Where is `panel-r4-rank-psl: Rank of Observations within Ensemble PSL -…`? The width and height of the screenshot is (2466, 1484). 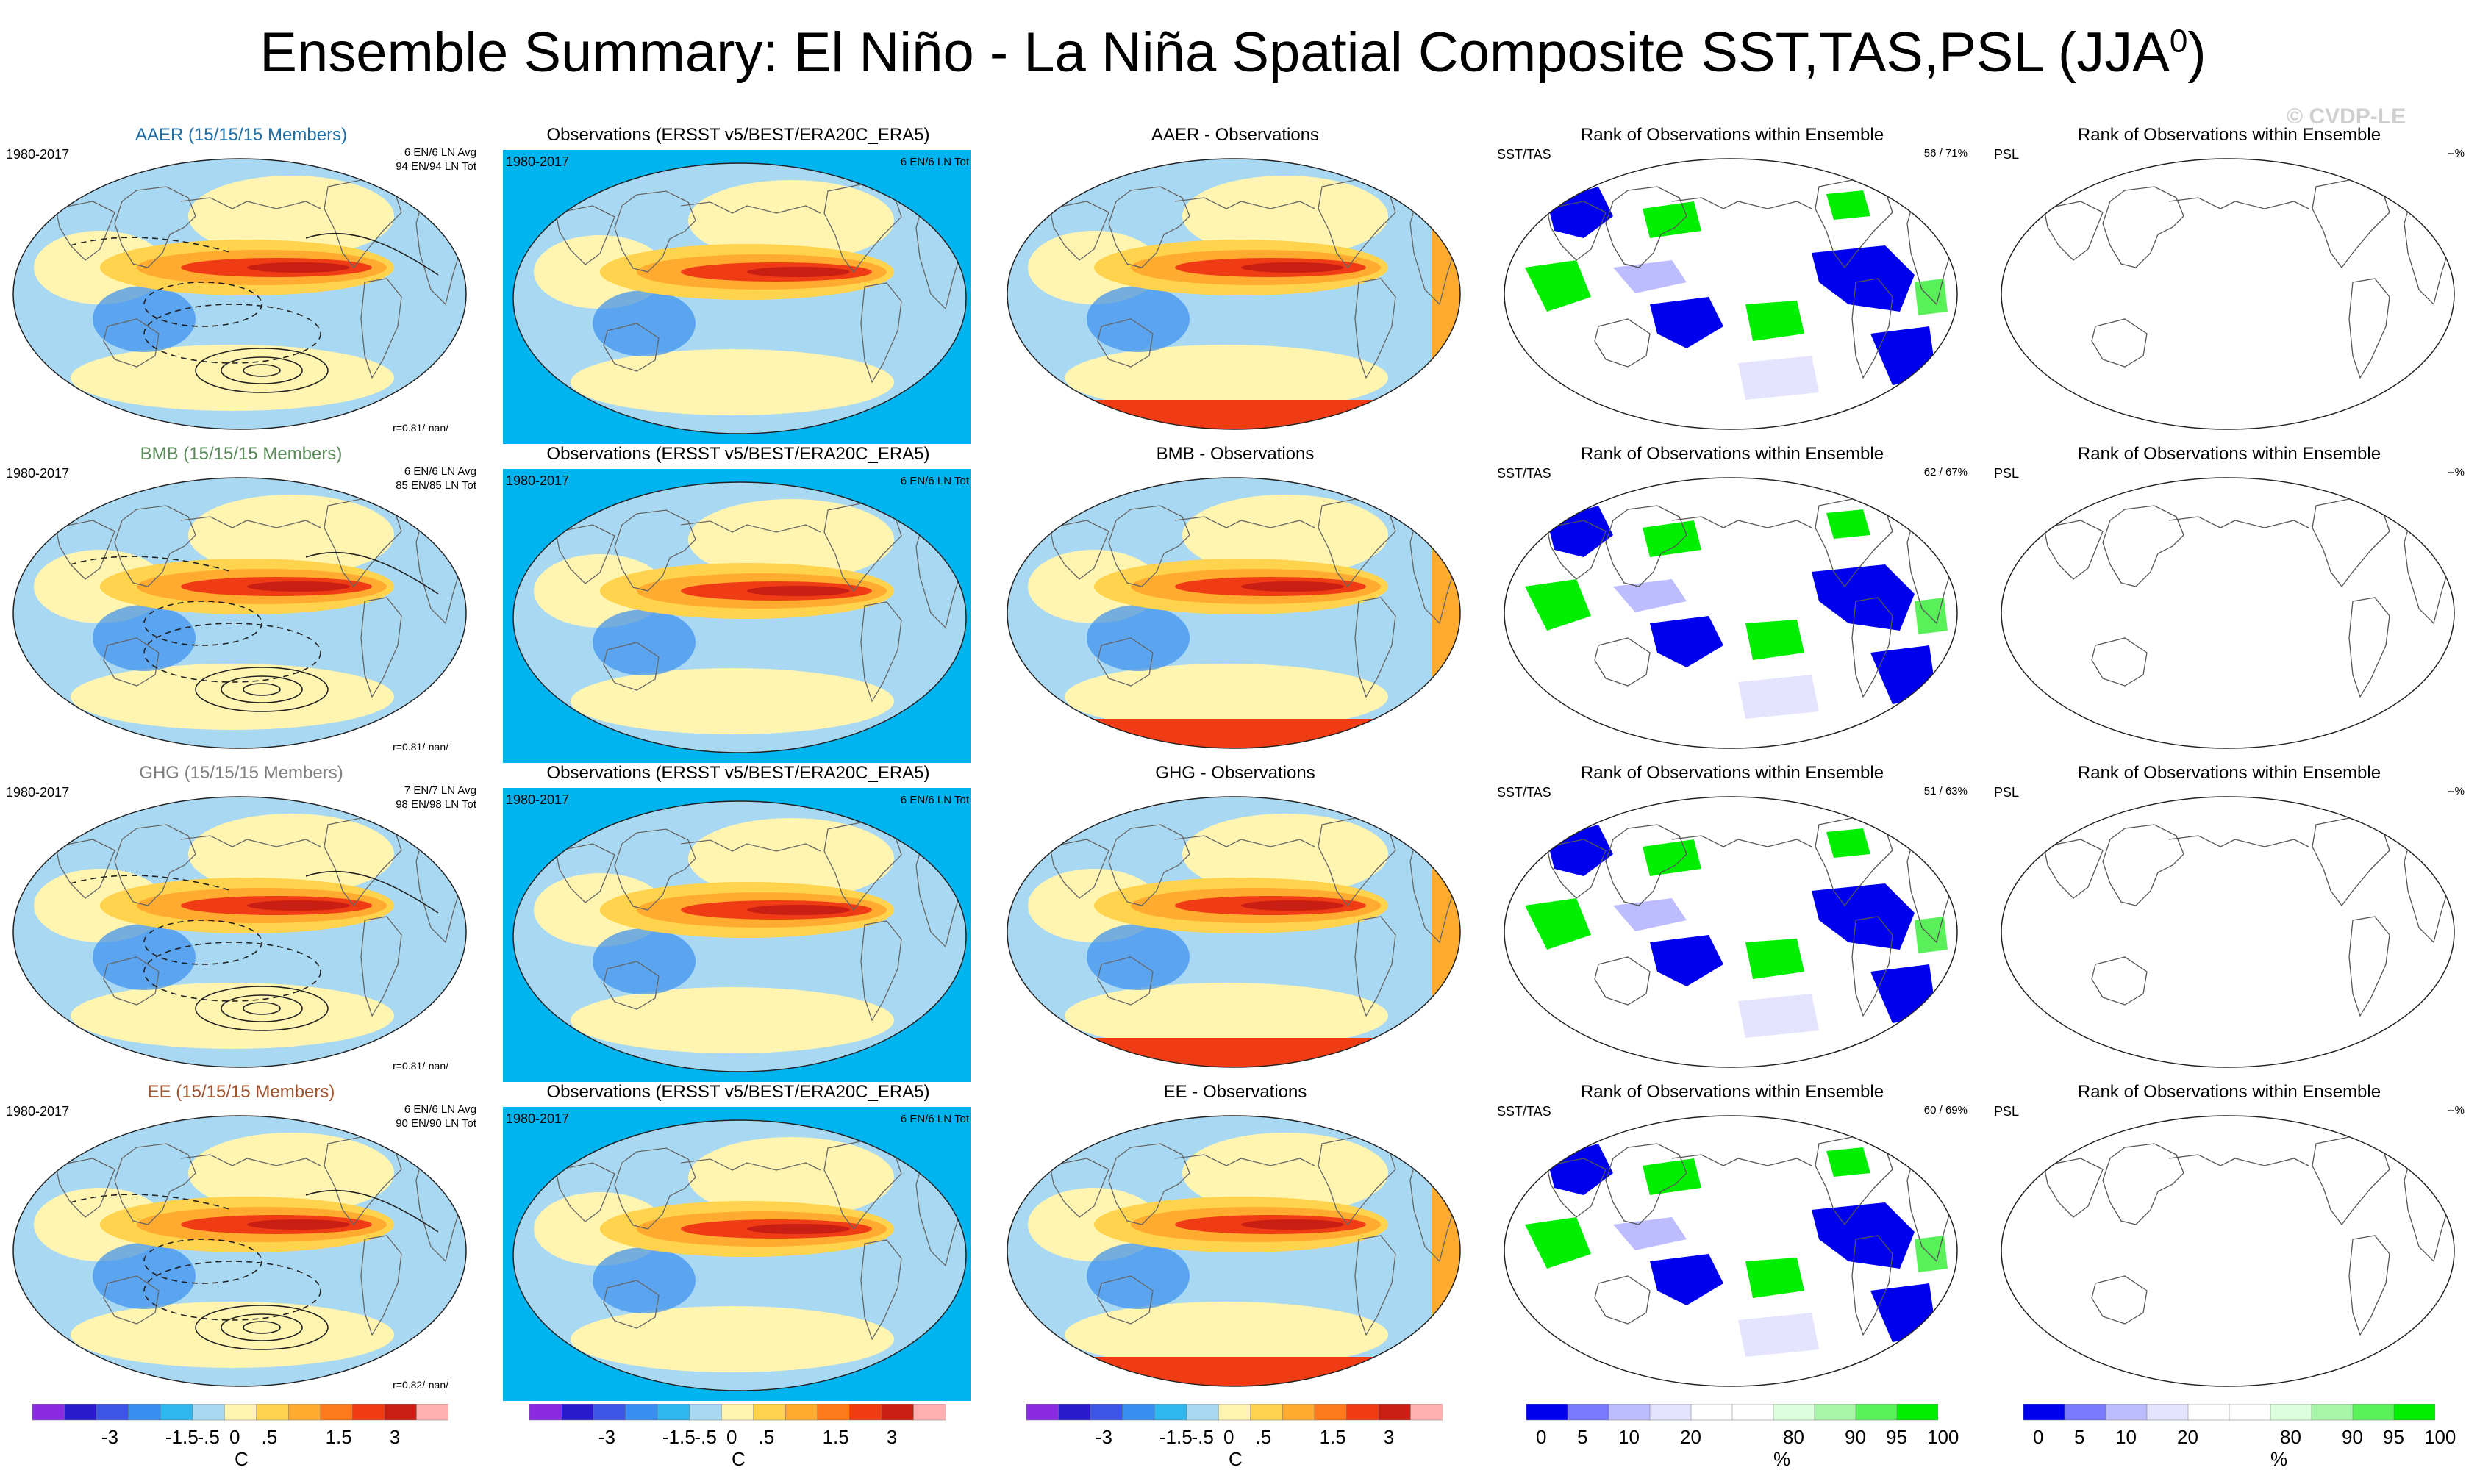 panel-r4-rank-psl: Rank of Observations within Ensemble PSL -… is located at coordinates (2230, 1243).